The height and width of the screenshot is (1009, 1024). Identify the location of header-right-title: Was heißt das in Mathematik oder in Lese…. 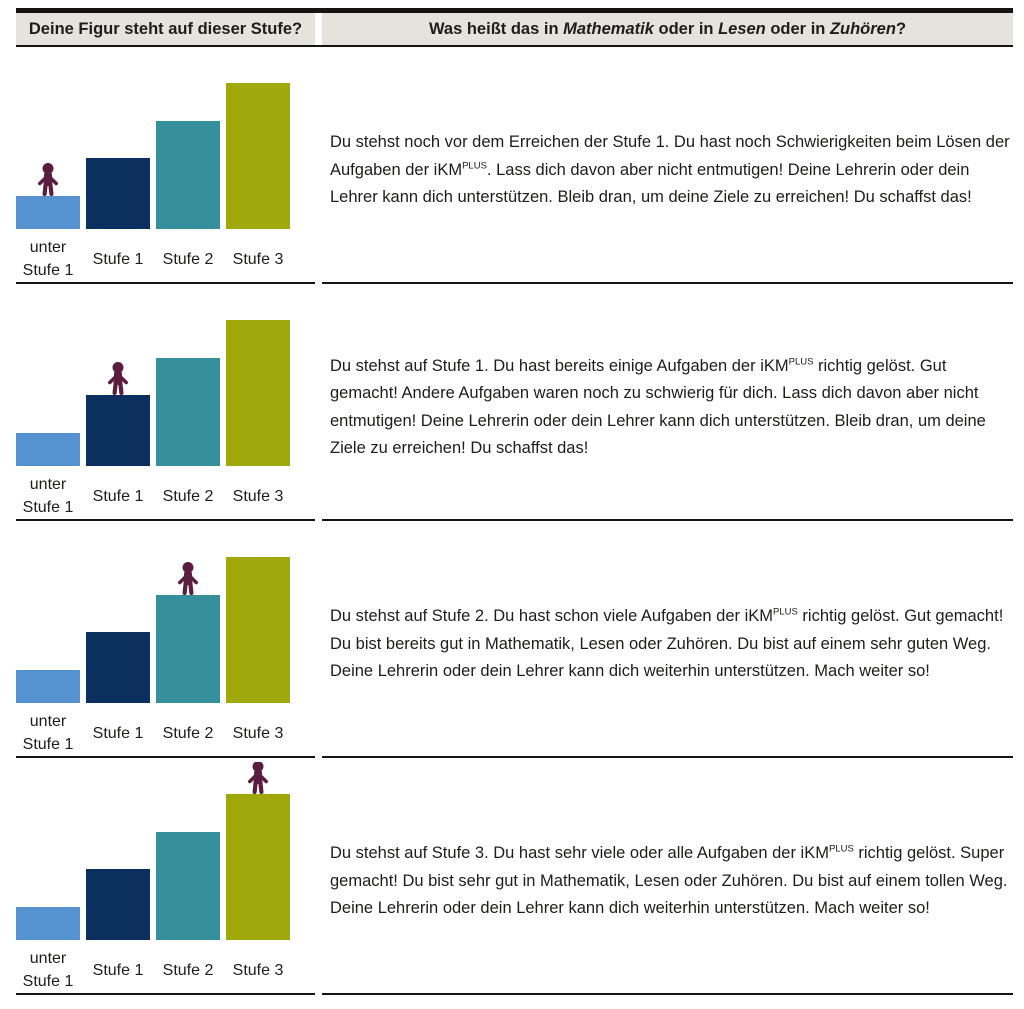
(667, 29).